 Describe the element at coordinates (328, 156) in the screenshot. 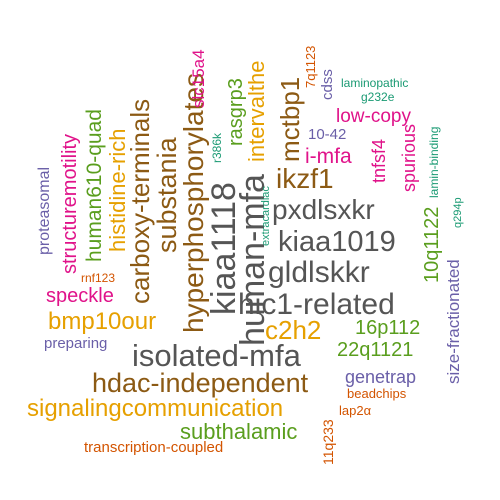

I see `word-i-mfa: i-mfa` at that location.